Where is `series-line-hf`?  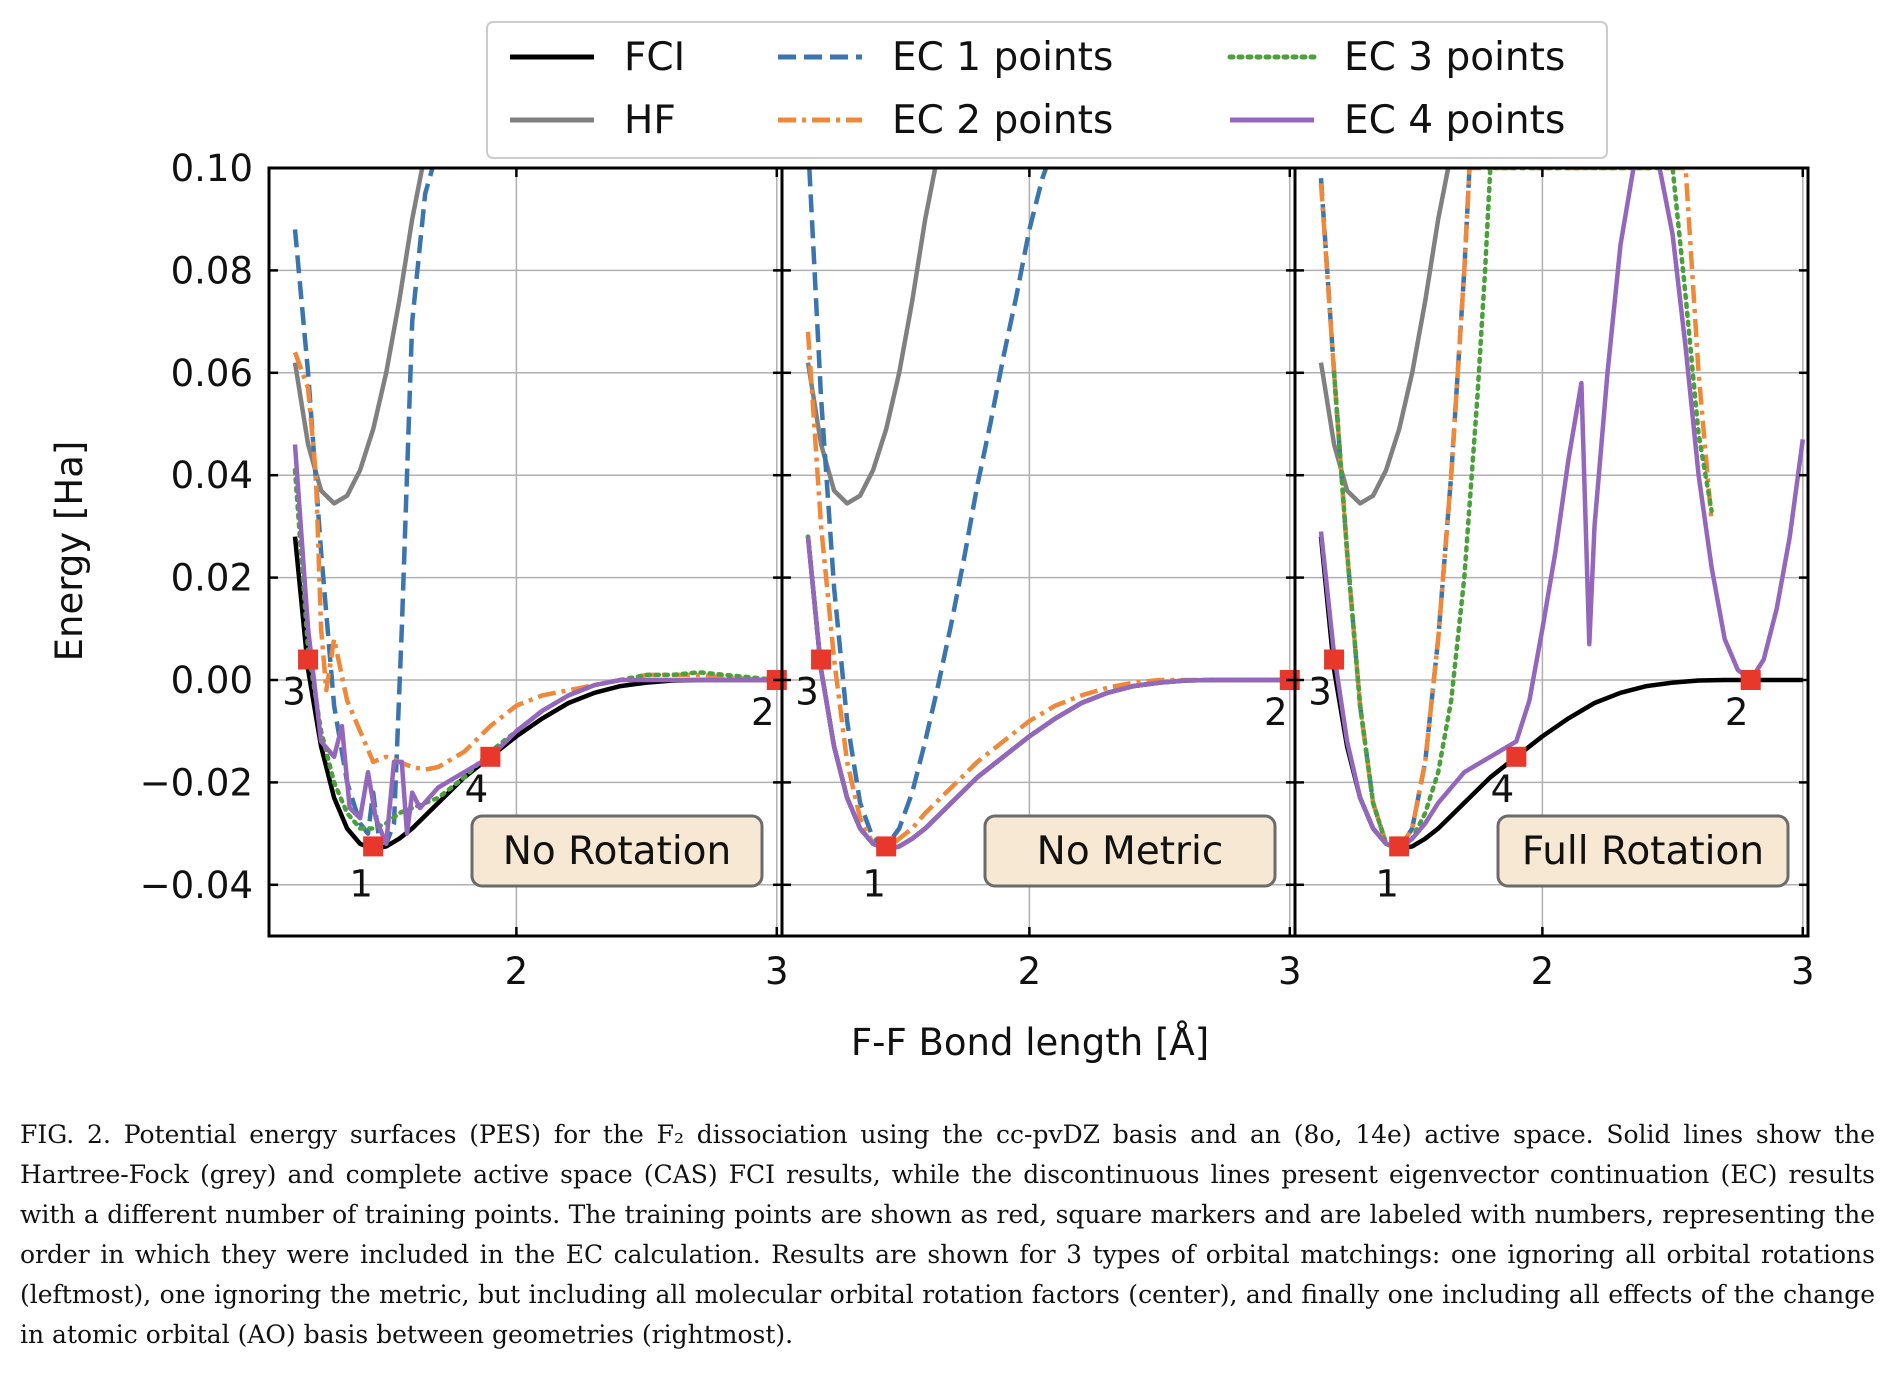
series-line-hf is located at coordinates (871, 337).